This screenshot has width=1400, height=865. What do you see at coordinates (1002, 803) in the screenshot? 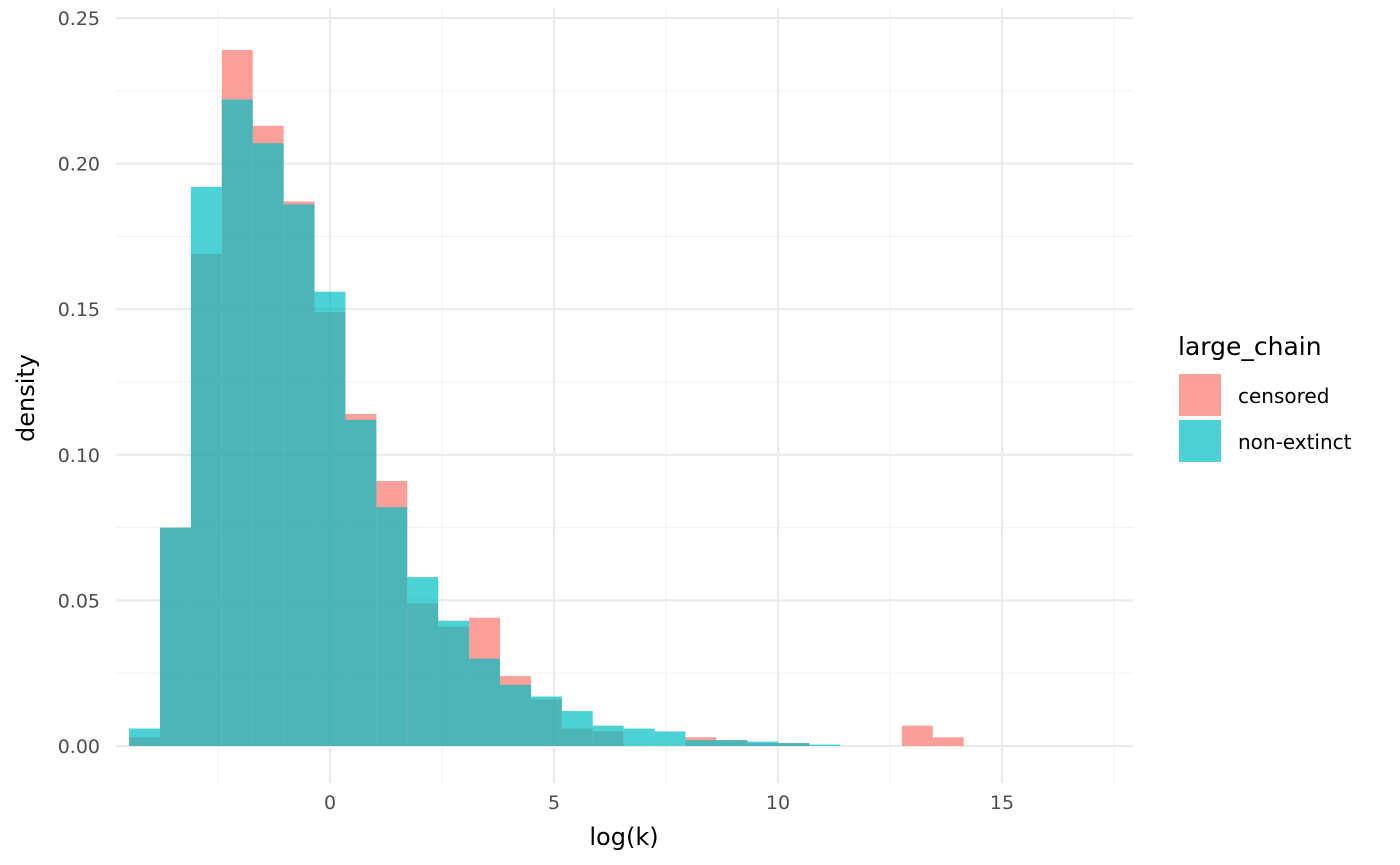
I see `x-tick-label: 15` at bounding box center [1002, 803].